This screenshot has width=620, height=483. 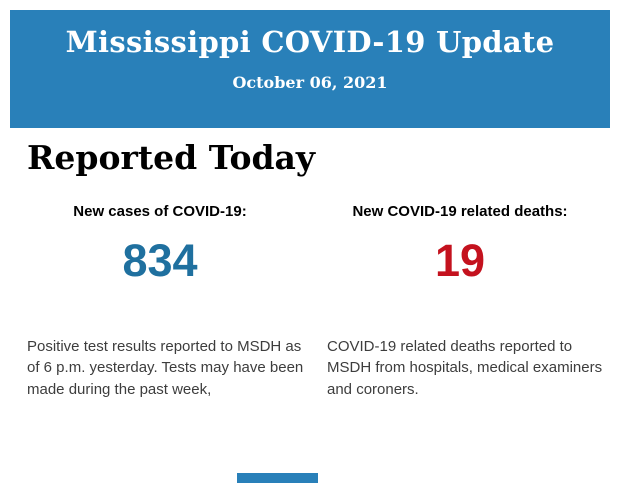 What do you see at coordinates (160, 211) in the screenshot?
I see `new-cases-label: New cases of COVID-19:` at bounding box center [160, 211].